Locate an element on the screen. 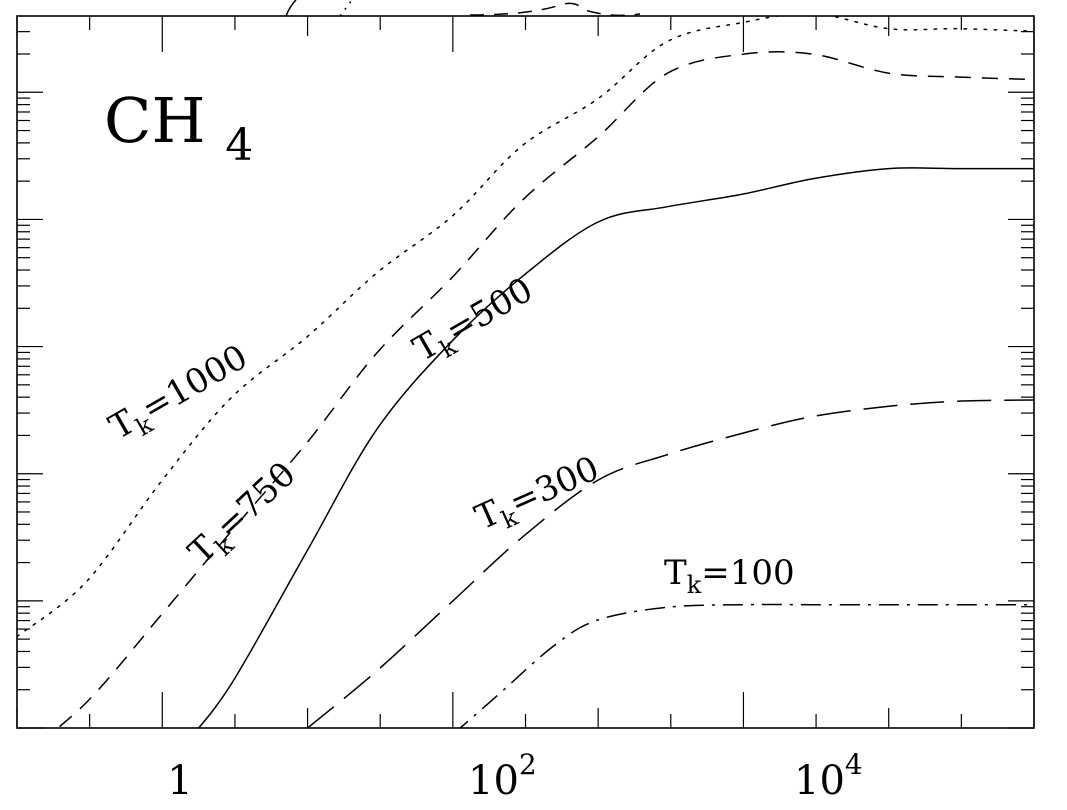 The height and width of the screenshot is (810, 1067). x-tick-label-10000: 10⁴ is located at coordinates (828, 776).